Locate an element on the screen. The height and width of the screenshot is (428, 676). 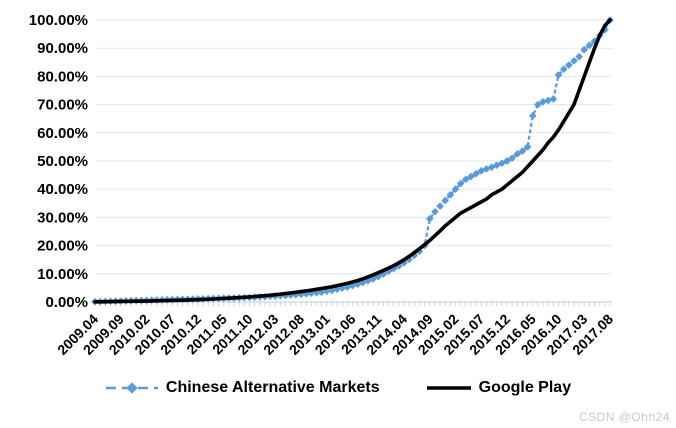
legend-item-google-play: Google Play is located at coordinates (498, 388).